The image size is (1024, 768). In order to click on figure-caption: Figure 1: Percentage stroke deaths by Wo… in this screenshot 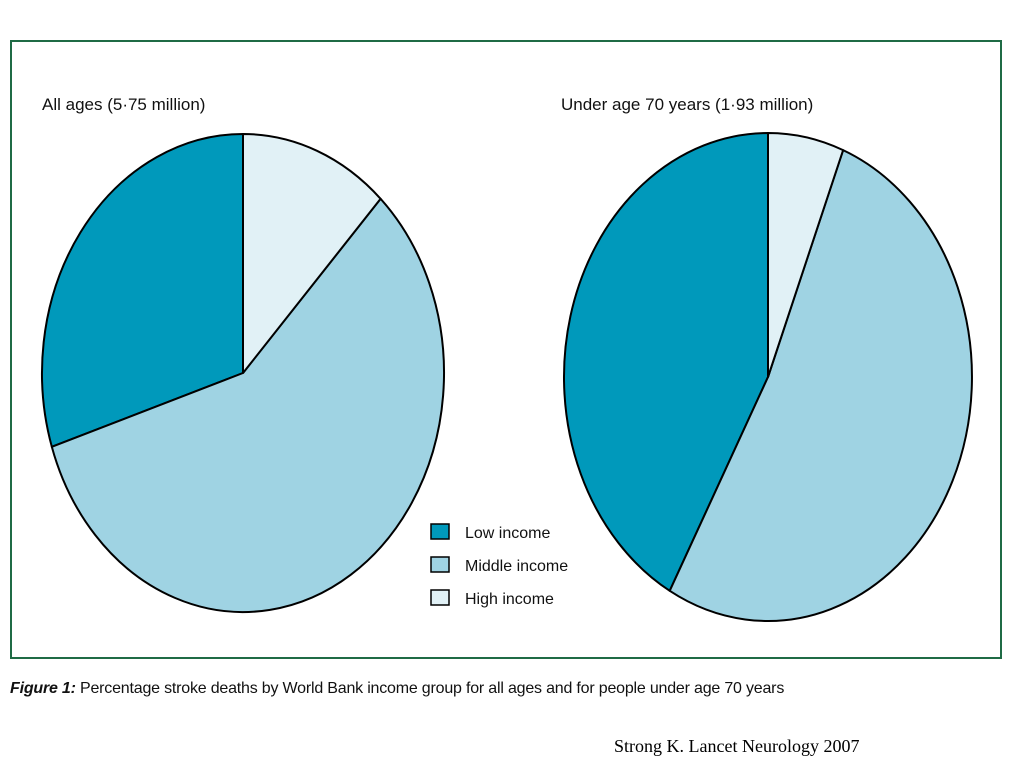, I will do `click(512, 689)`.